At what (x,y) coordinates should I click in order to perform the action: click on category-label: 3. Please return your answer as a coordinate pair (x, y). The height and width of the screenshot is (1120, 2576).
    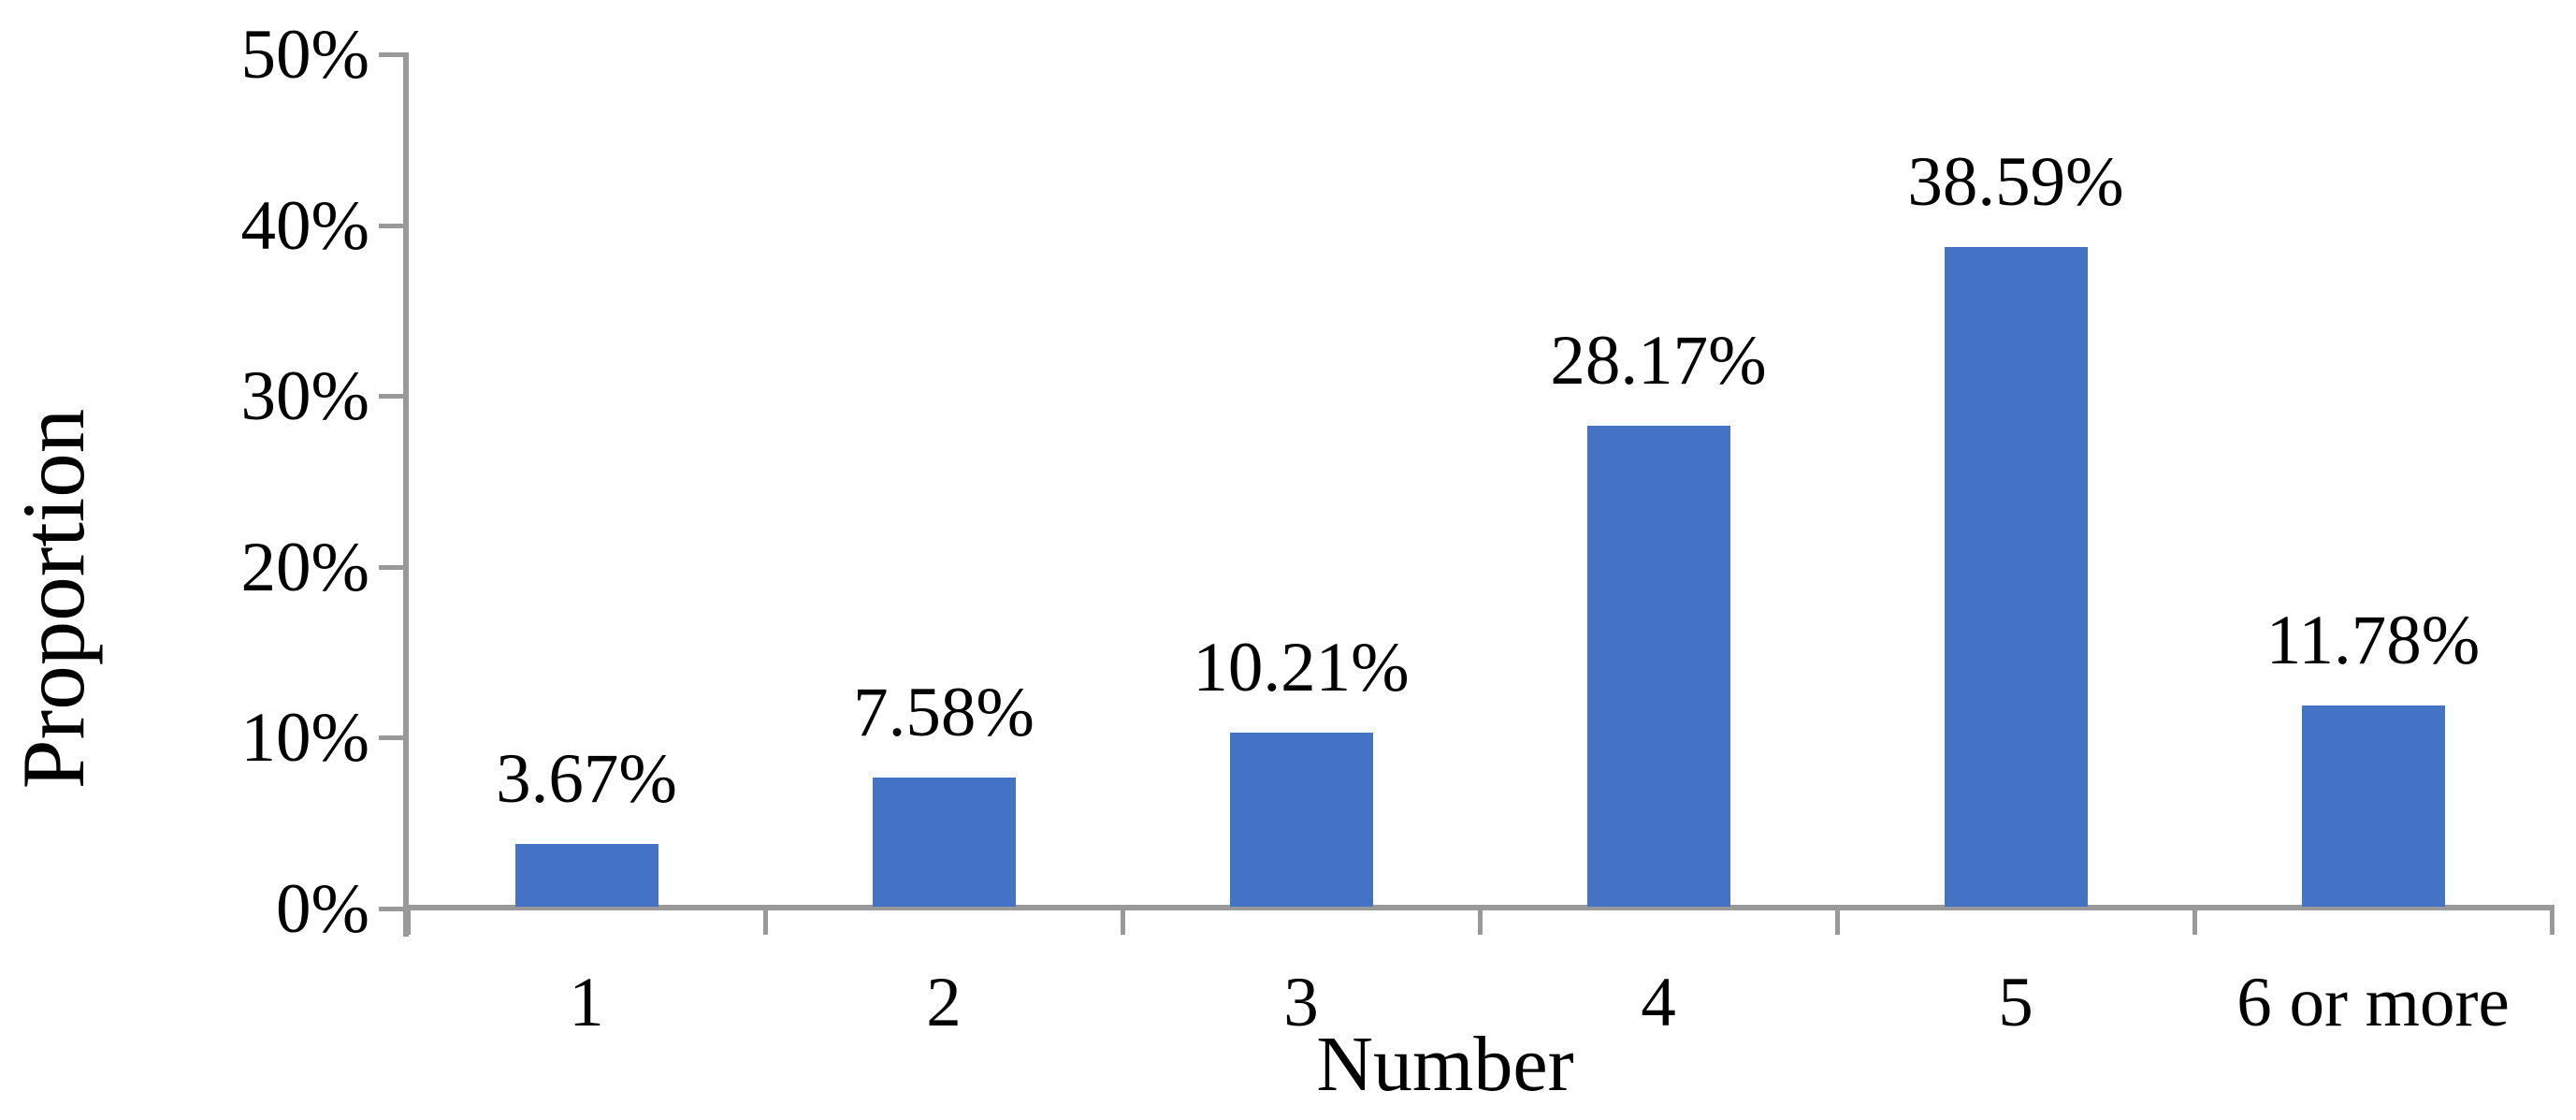
    Looking at the image, I should click on (1301, 1002).